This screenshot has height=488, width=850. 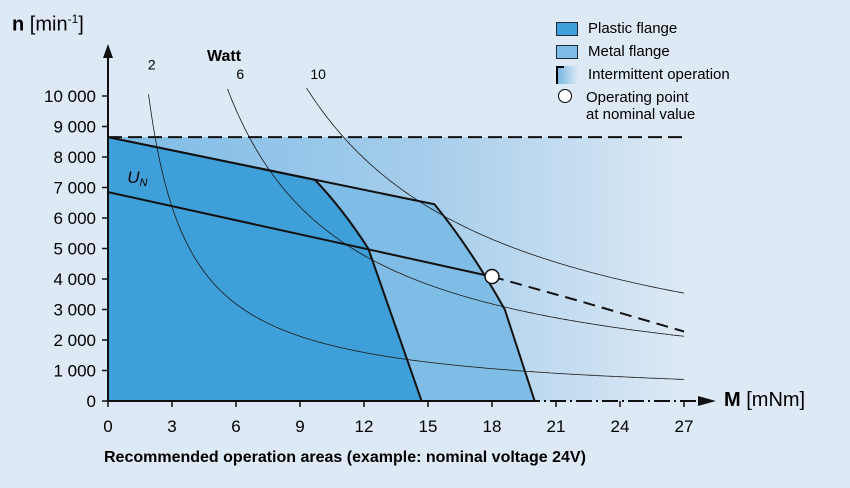 I want to click on intermittent-swatch, so click(x=567, y=75).